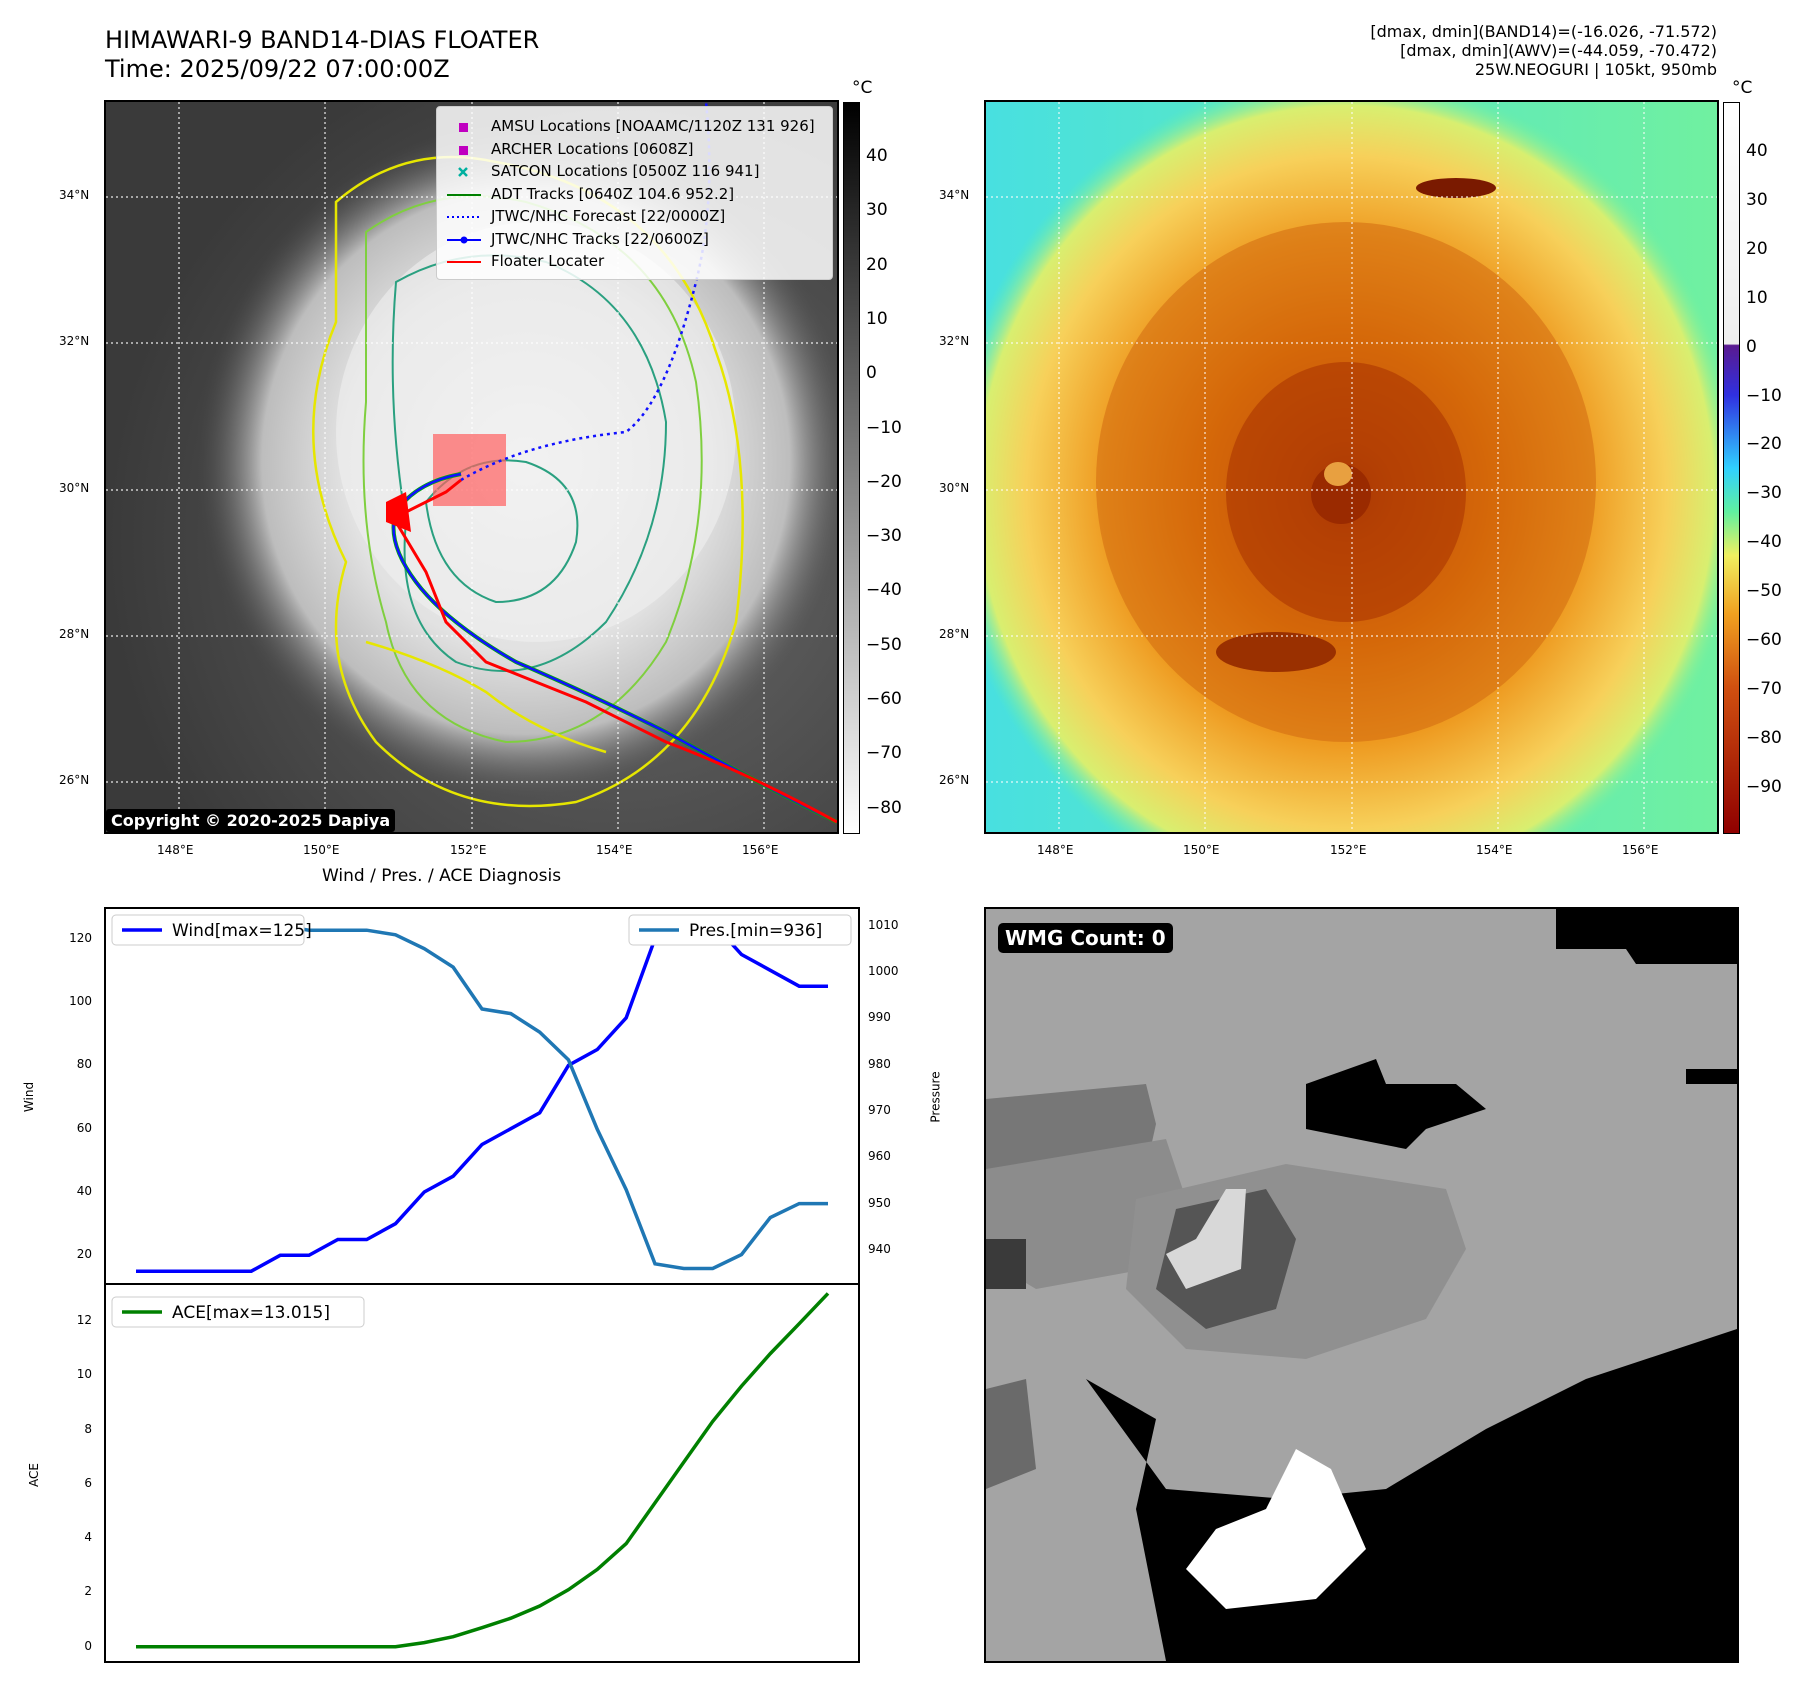 This screenshot has width=1797, height=1690. Describe the element at coordinates (1731, 468) in the screenshot. I see `enhanced-colorbar` at that location.